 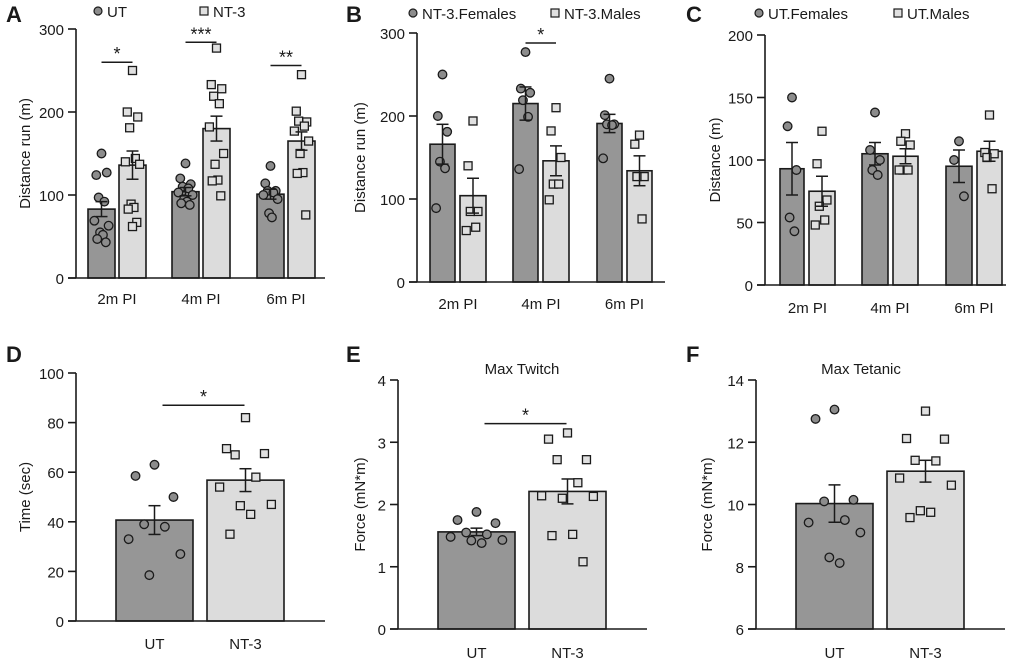 What do you see at coordinates (898, 13) in the screenshot?
I see `legend-marker-square` at bounding box center [898, 13].